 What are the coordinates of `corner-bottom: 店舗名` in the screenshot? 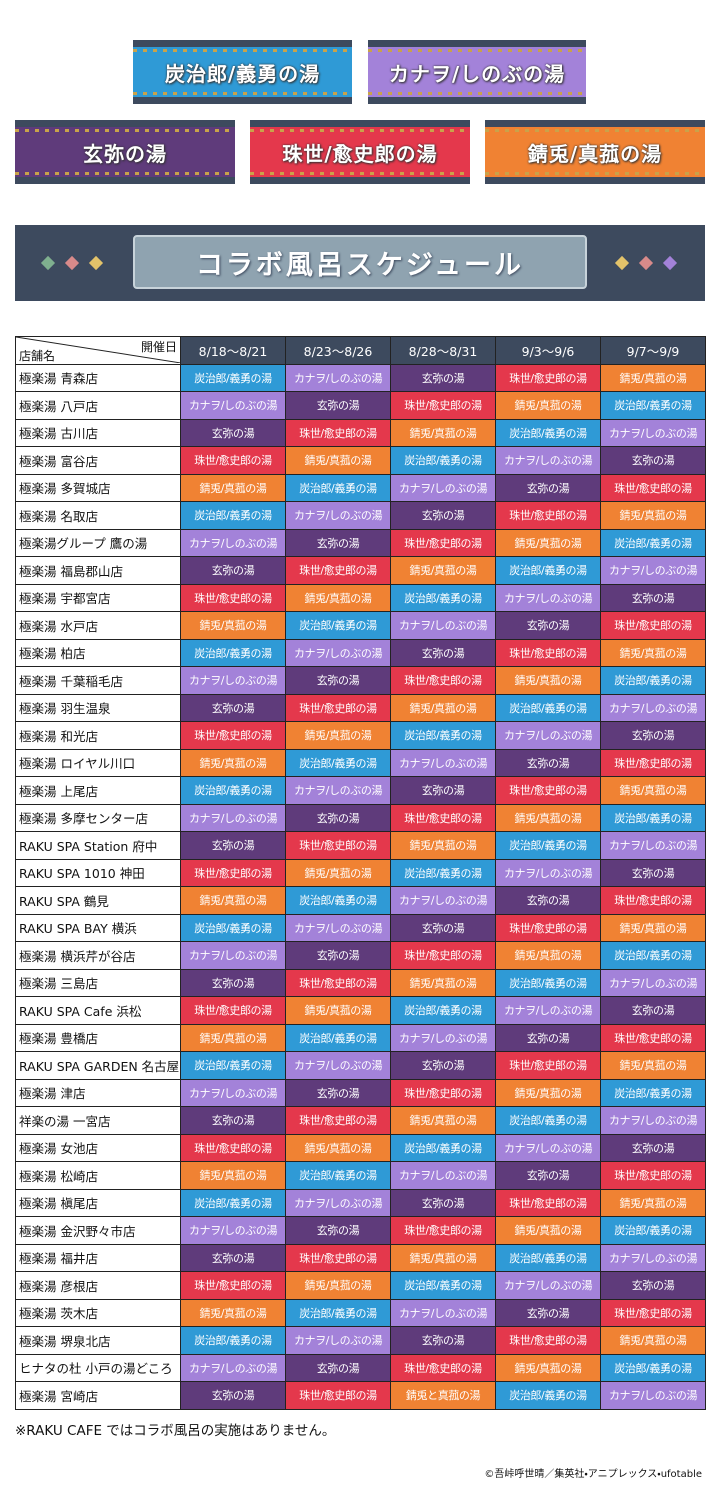 It's located at (37, 355).